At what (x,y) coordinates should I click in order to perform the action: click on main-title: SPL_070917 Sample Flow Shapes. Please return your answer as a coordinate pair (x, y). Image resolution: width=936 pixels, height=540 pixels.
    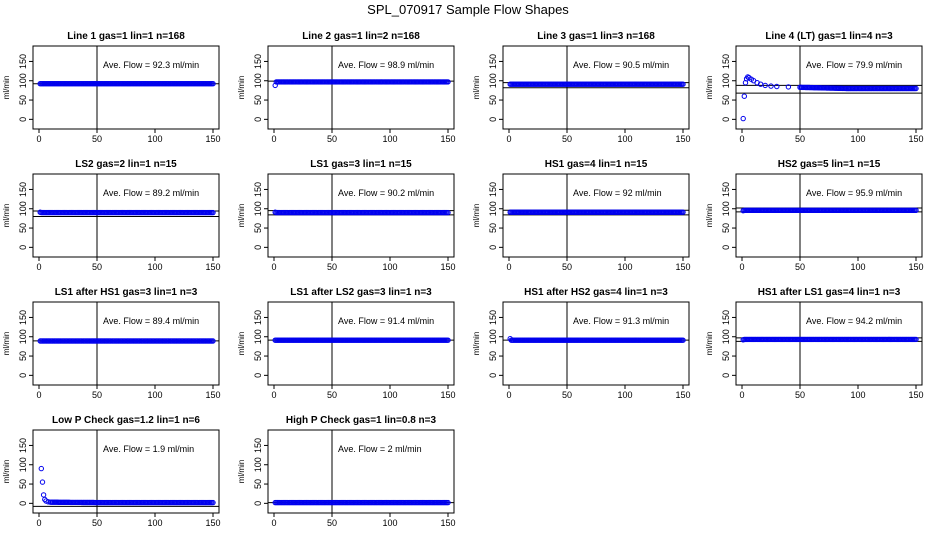
    Looking at the image, I should click on (468, 9).